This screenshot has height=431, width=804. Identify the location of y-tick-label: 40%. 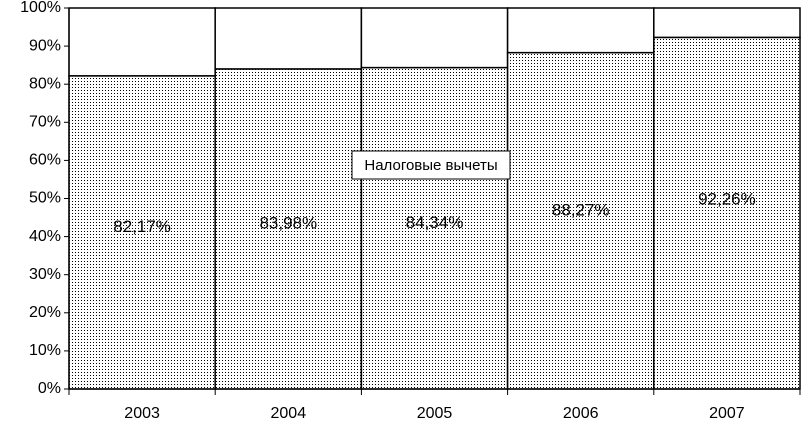
(45, 236).